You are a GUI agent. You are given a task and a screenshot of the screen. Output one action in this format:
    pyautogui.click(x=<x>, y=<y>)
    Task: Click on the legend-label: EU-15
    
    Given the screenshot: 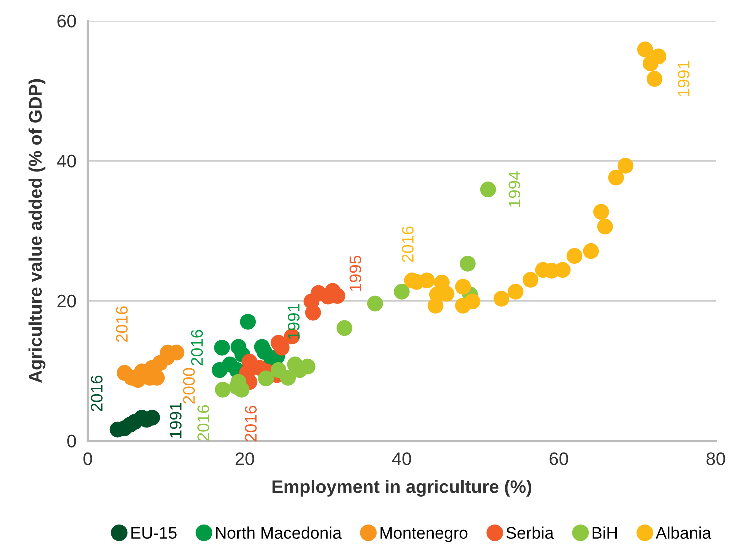 What is the action you would take?
    pyautogui.click(x=154, y=533)
    